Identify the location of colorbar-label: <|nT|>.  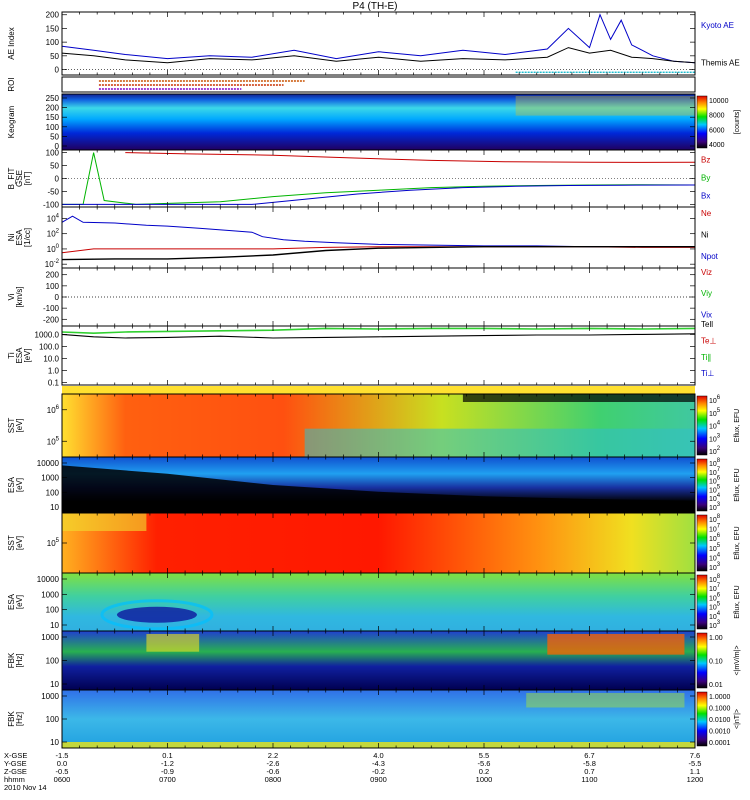
(737, 719).